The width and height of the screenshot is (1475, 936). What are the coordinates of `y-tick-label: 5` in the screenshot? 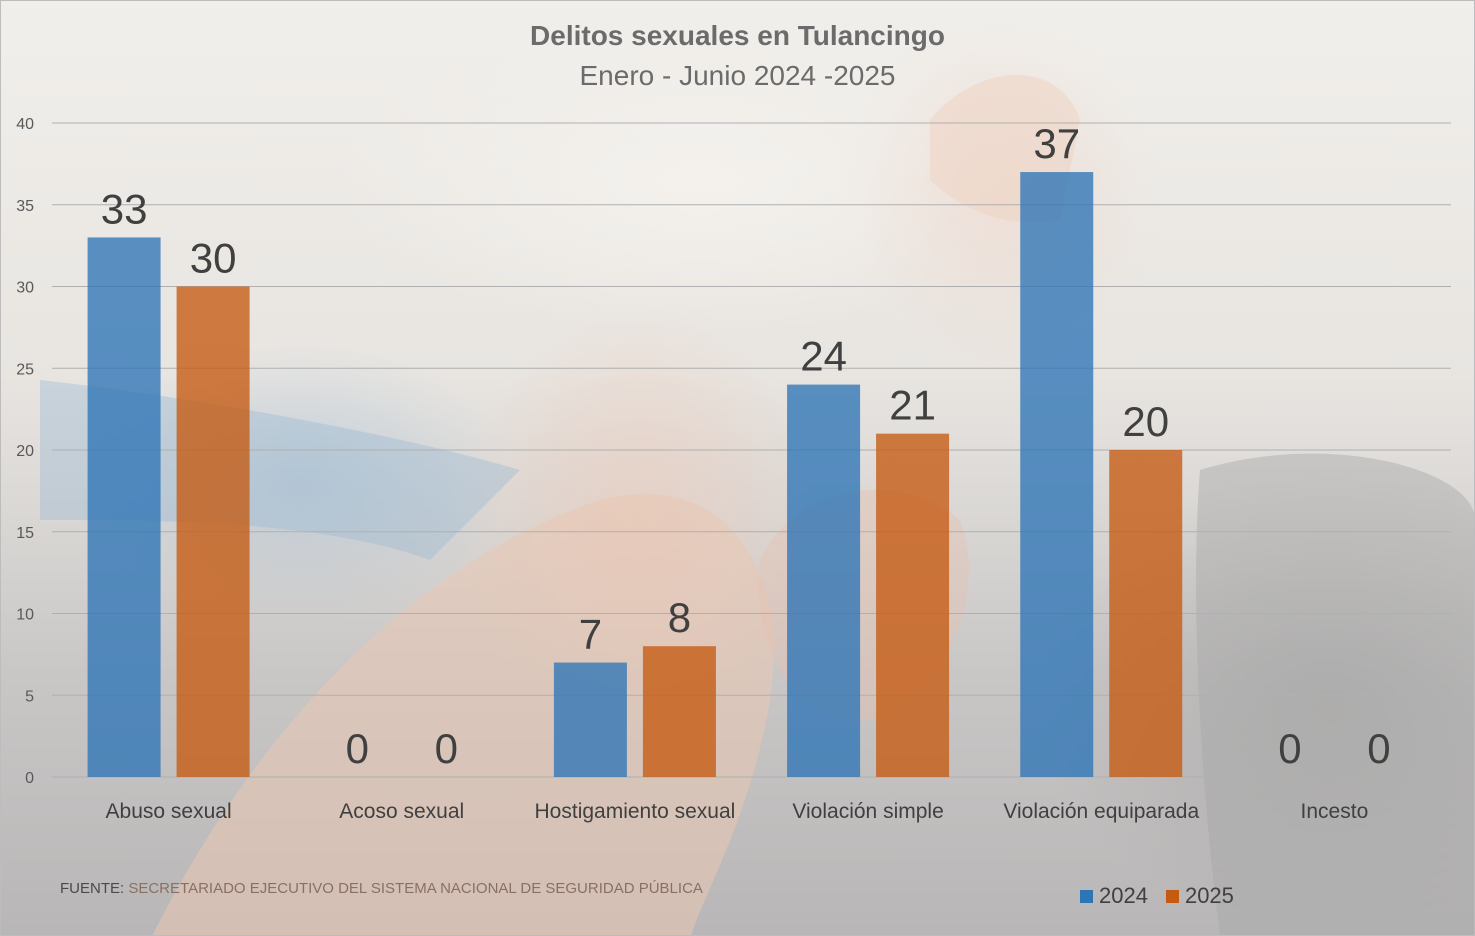 It's located at (29, 696).